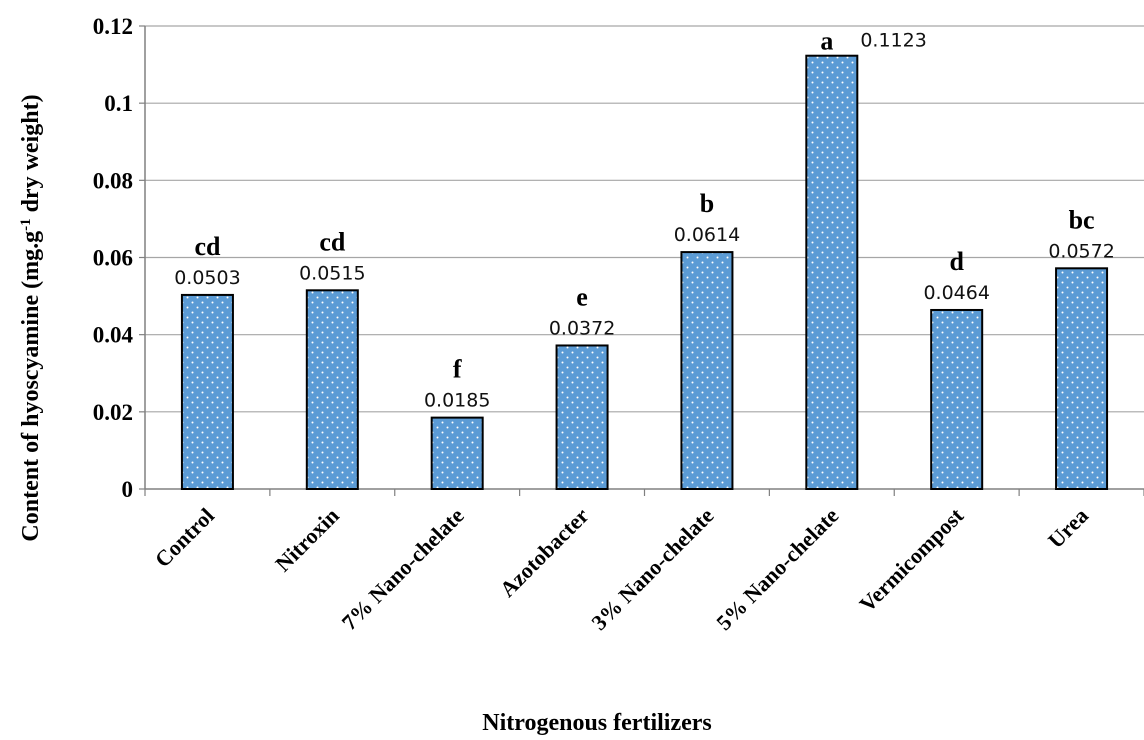 This screenshot has height=740, width=1144. I want to click on significance-letter: a, so click(826, 41).